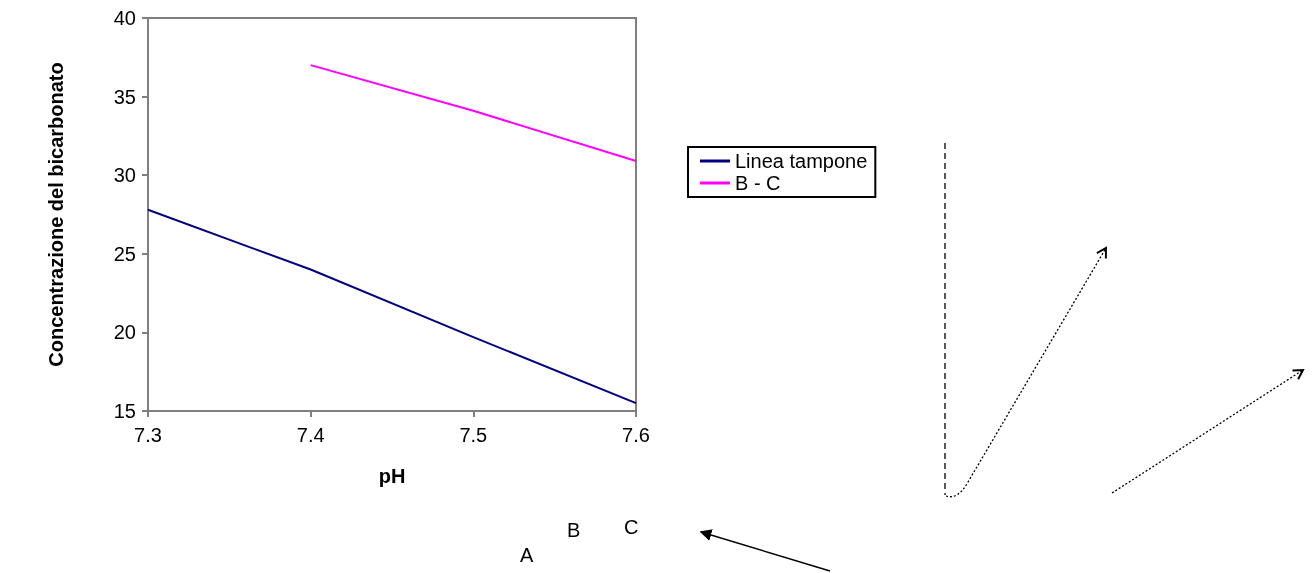 The height and width of the screenshot is (573, 1315). What do you see at coordinates (758, 183) in the screenshot?
I see `legend-label: B - C` at bounding box center [758, 183].